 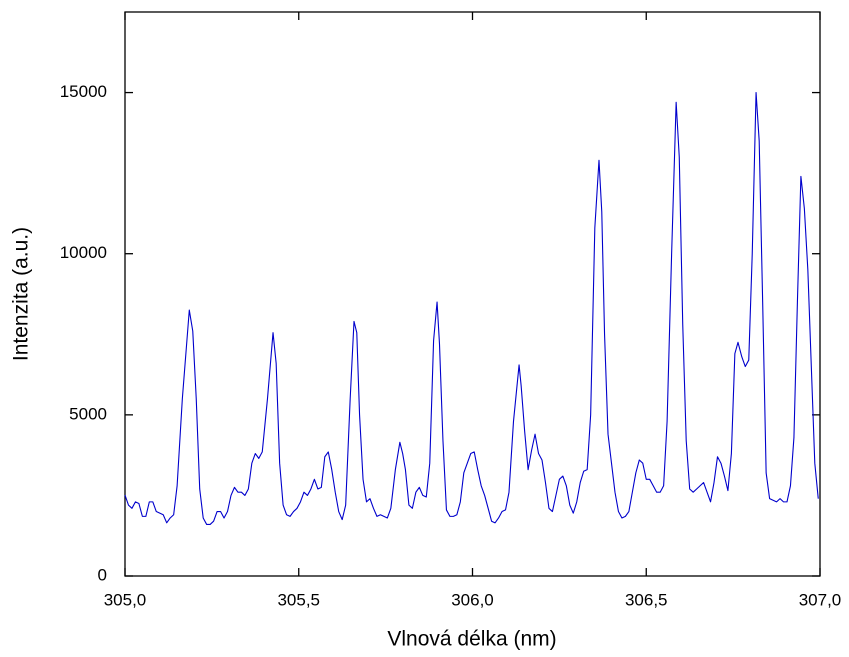 What do you see at coordinates (820, 599) in the screenshot?
I see `x-tick-label: 307,0` at bounding box center [820, 599].